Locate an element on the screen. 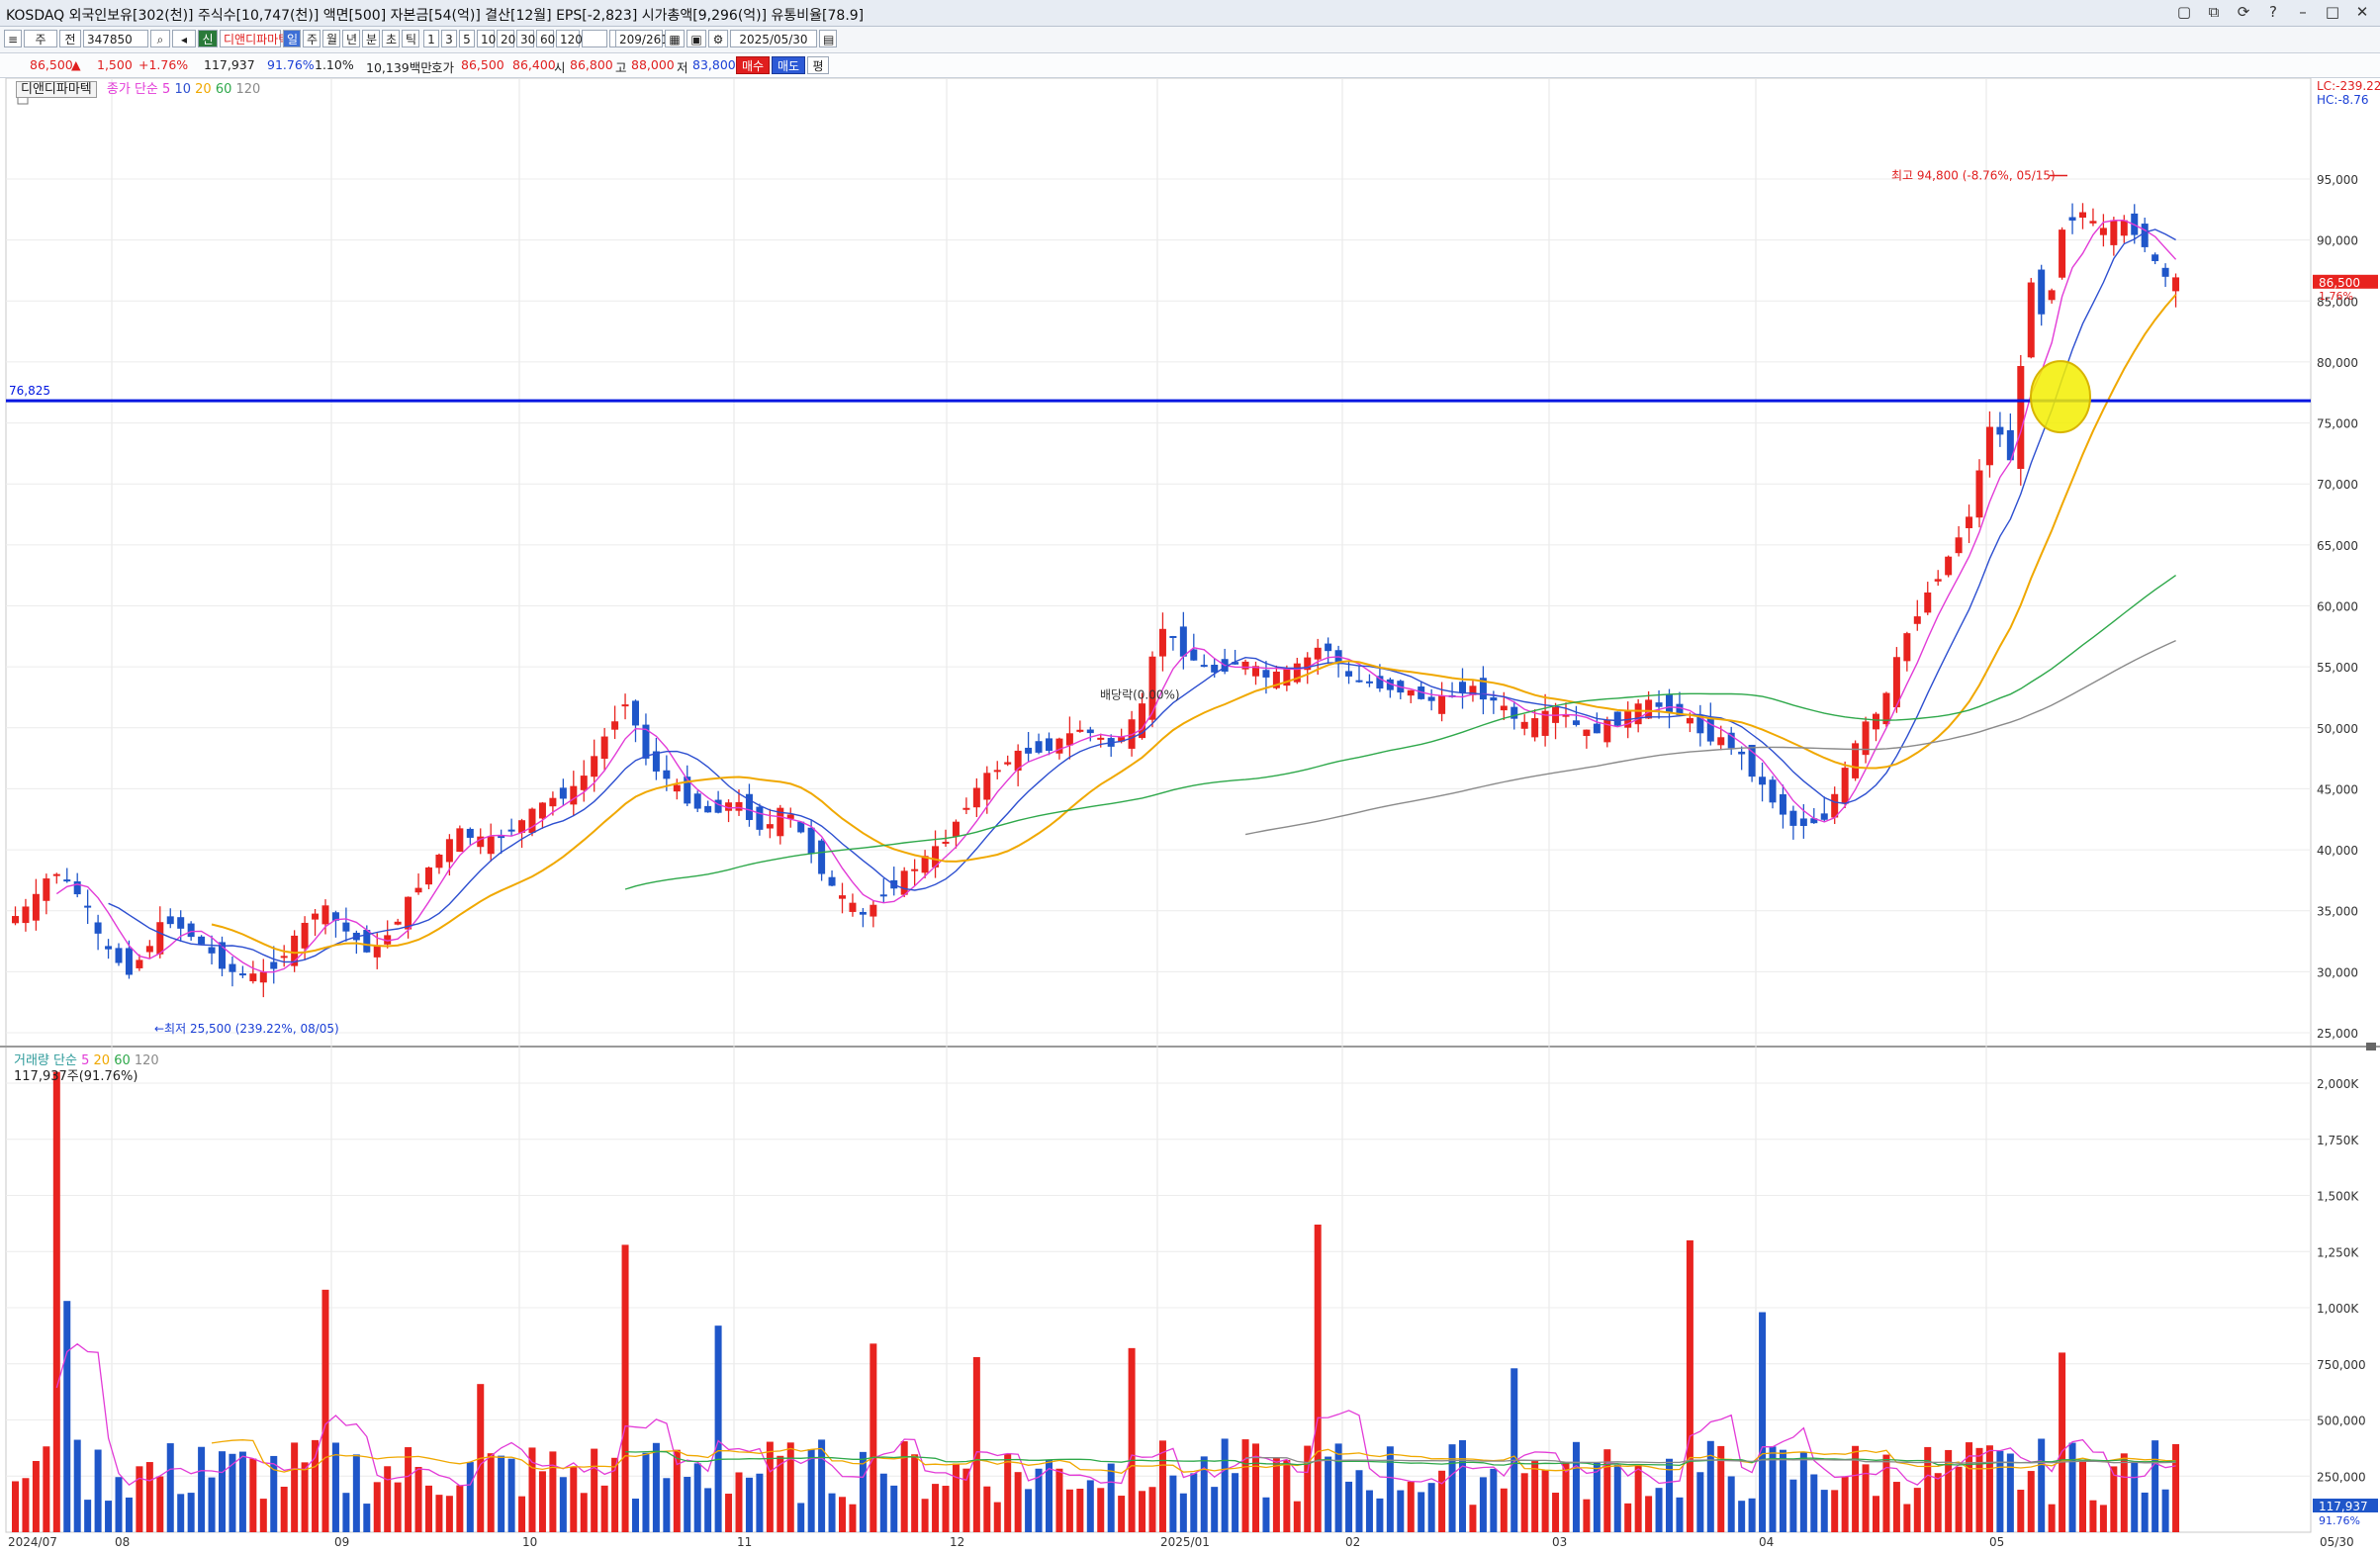 The image size is (2380, 1553). period-tick: 틱 is located at coordinates (410, 38).